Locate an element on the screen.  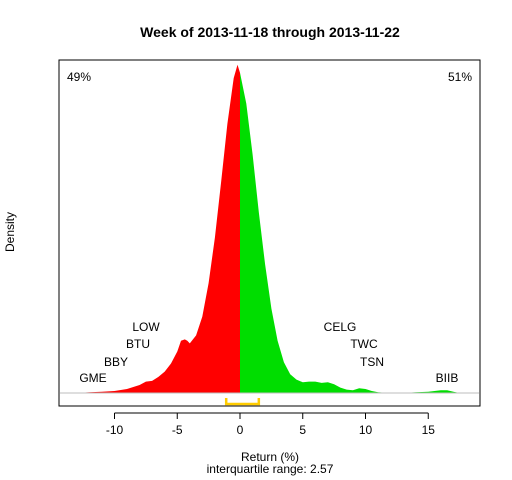
ticker-label: TWC is located at coordinates (364, 344).